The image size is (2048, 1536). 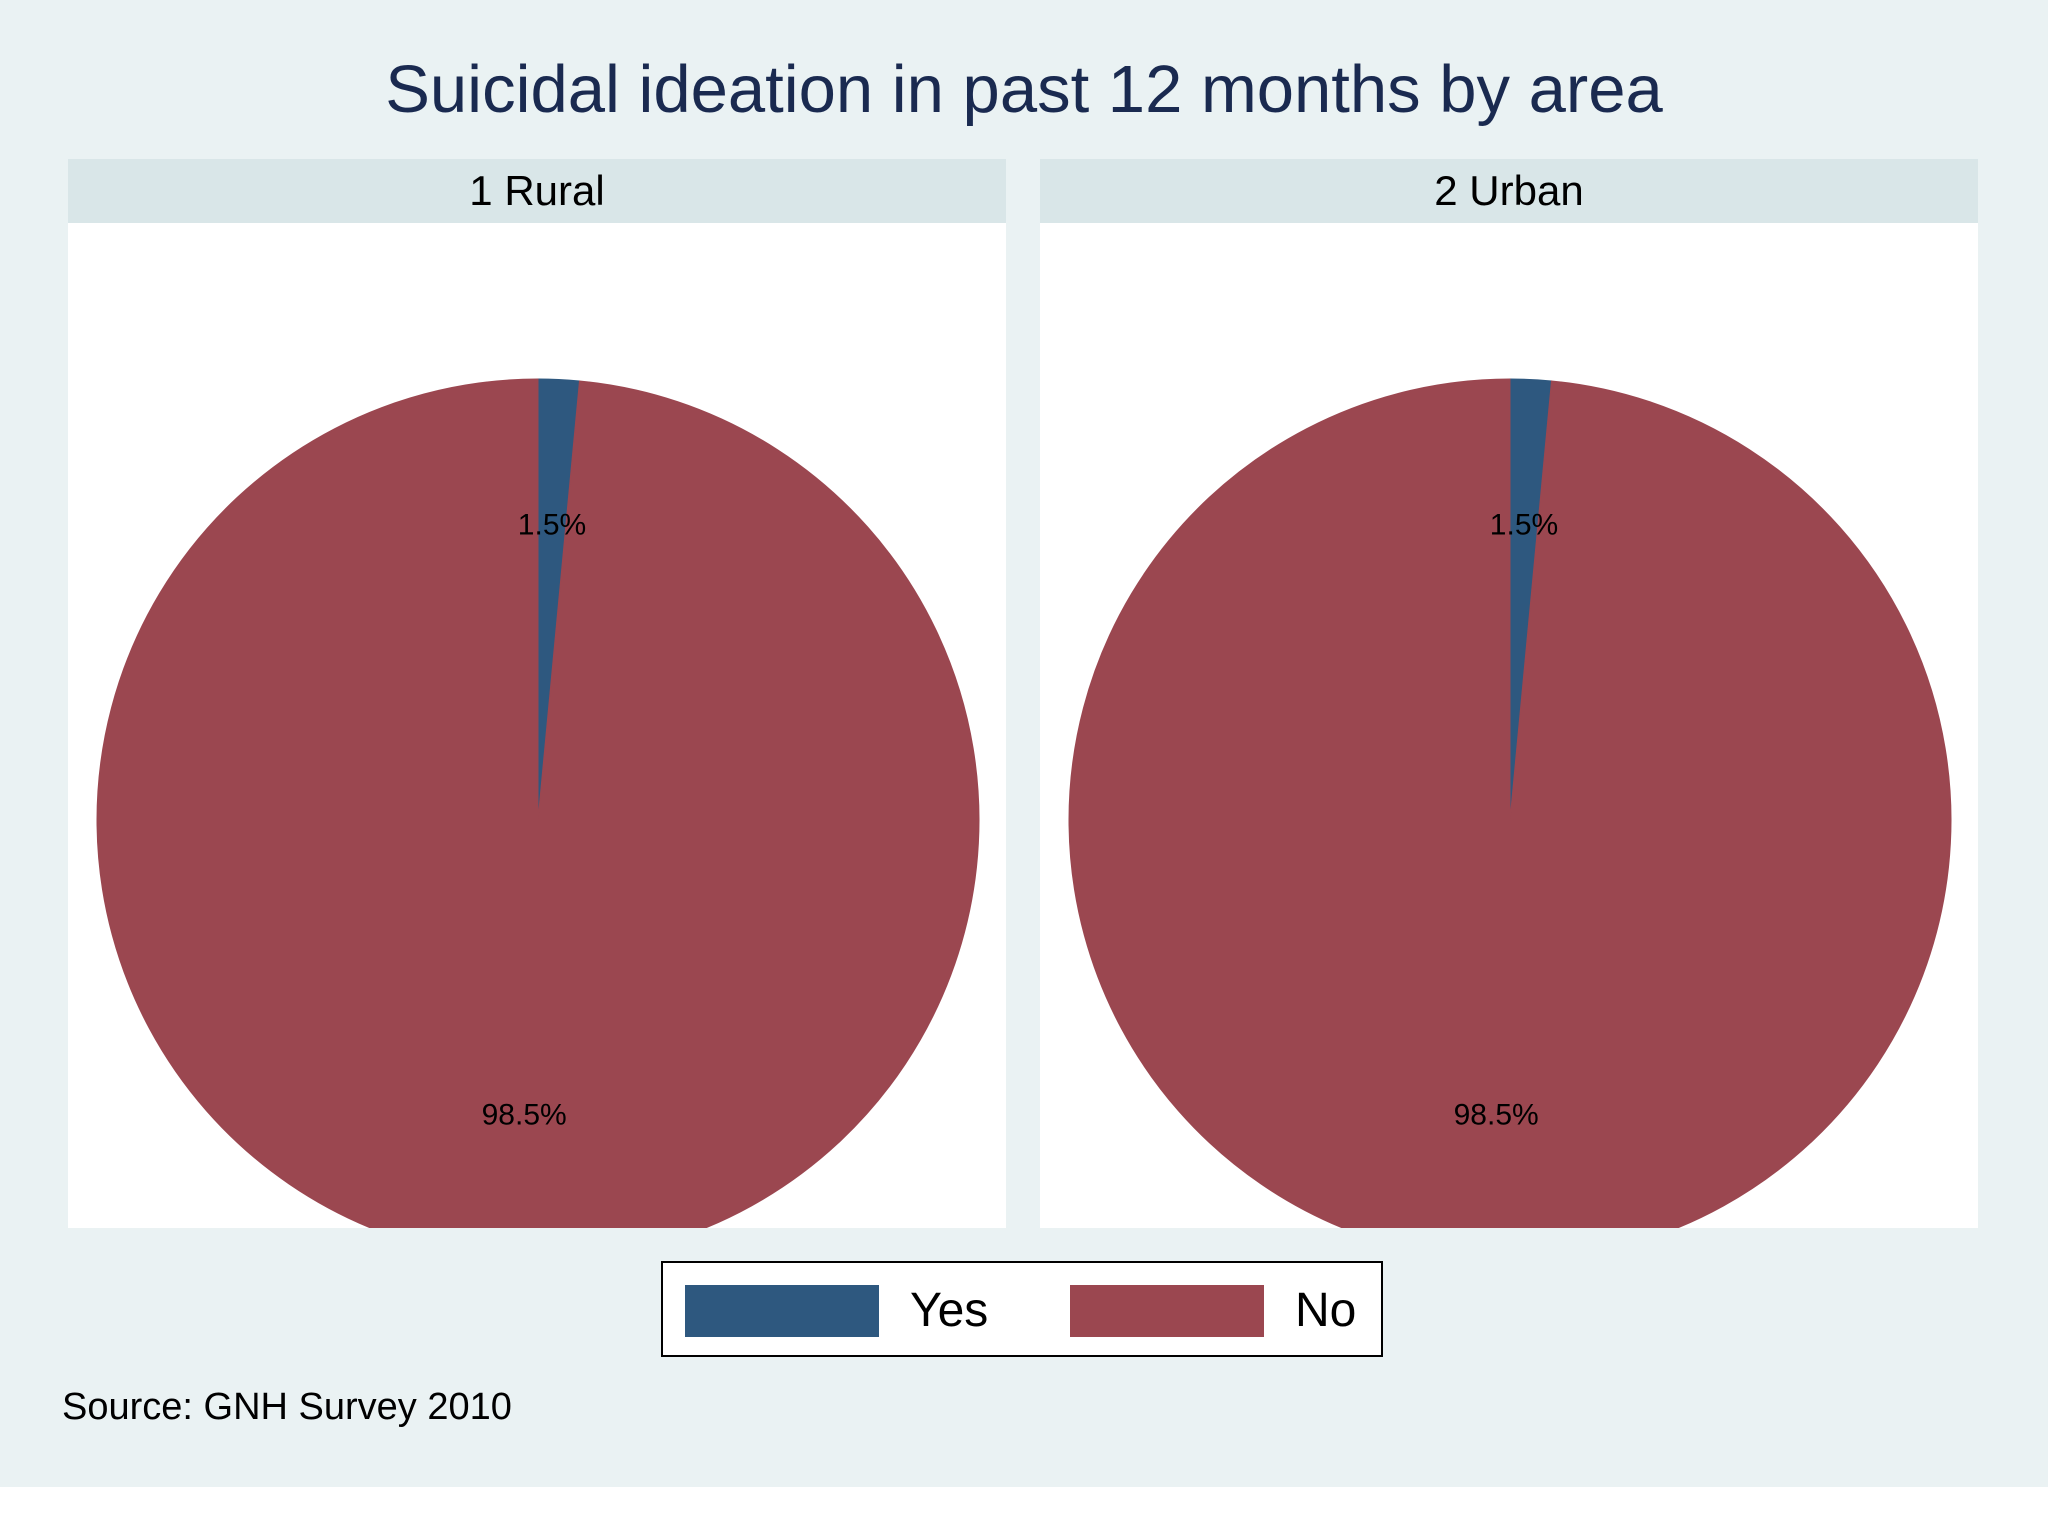 What do you see at coordinates (782, 1311) in the screenshot?
I see `legend-swatch-yes` at bounding box center [782, 1311].